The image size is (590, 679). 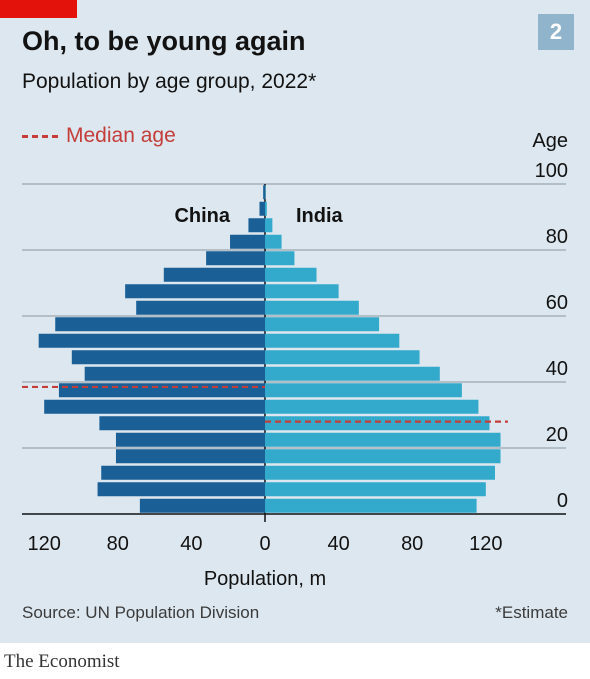 I want to click on y-tick-label-40: 40, so click(x=557, y=369).